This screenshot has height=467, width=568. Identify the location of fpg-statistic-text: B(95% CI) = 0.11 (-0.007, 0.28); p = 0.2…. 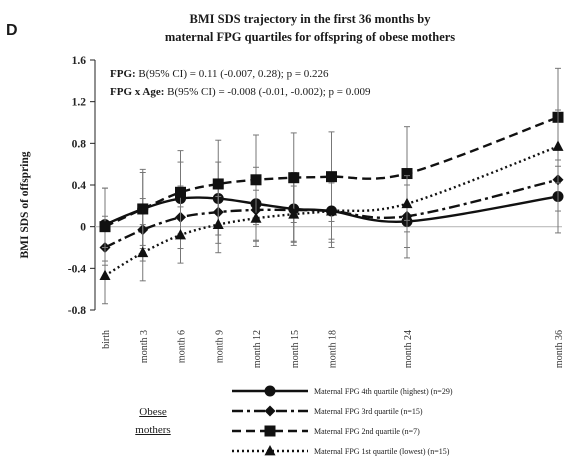
(233, 74).